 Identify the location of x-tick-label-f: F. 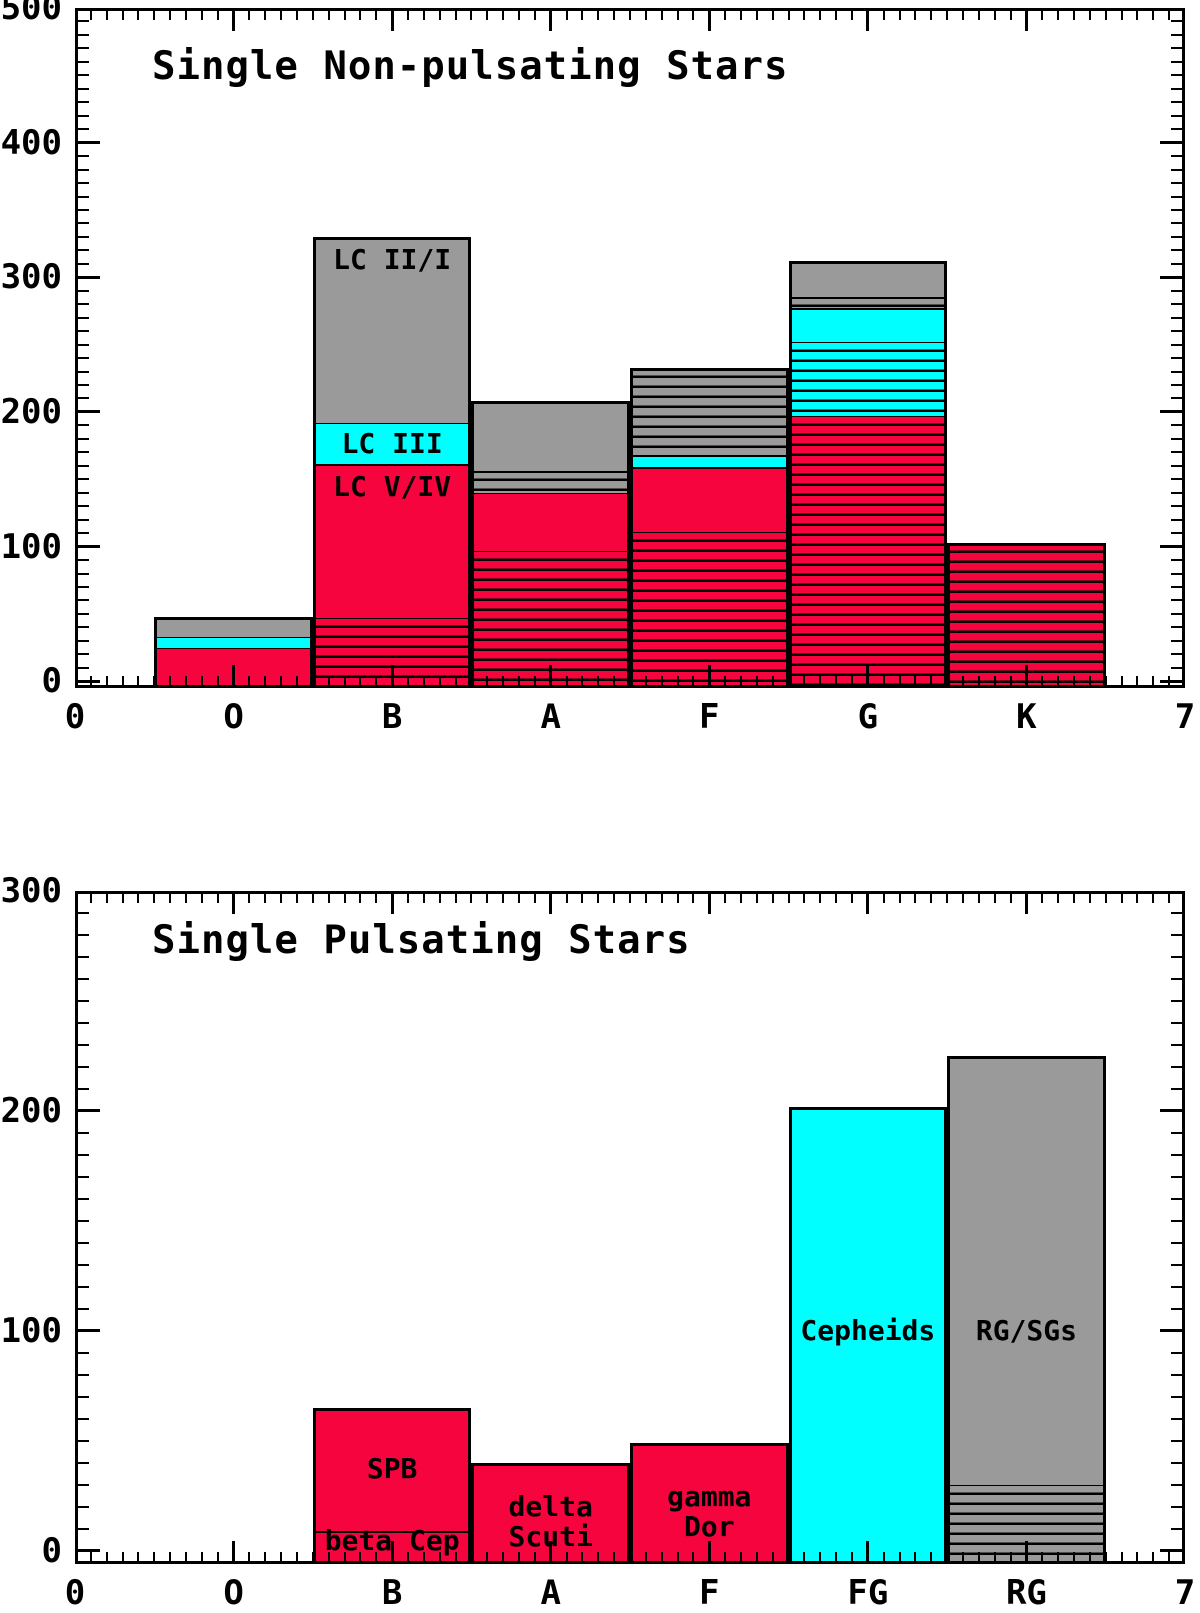
(709, 1593).